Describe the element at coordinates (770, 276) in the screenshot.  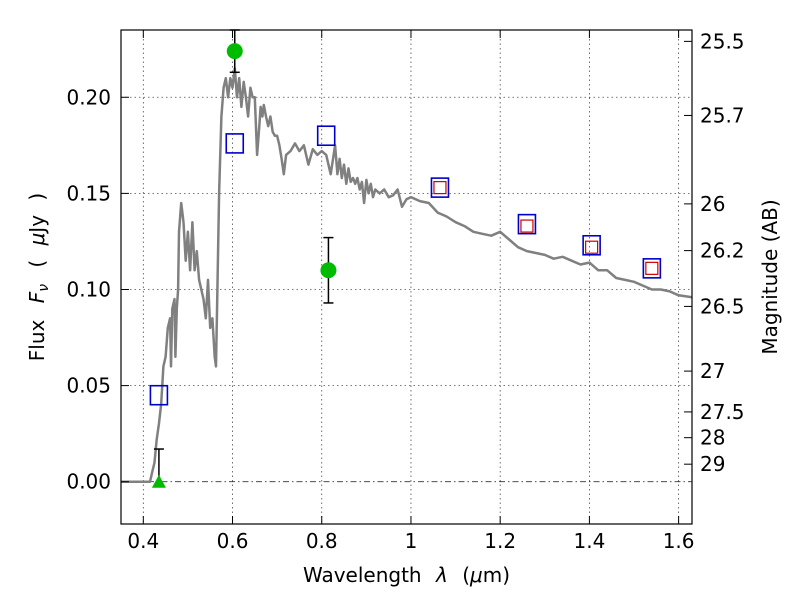
I see `magnitude-axis-title: Magnitude (AB)` at that location.